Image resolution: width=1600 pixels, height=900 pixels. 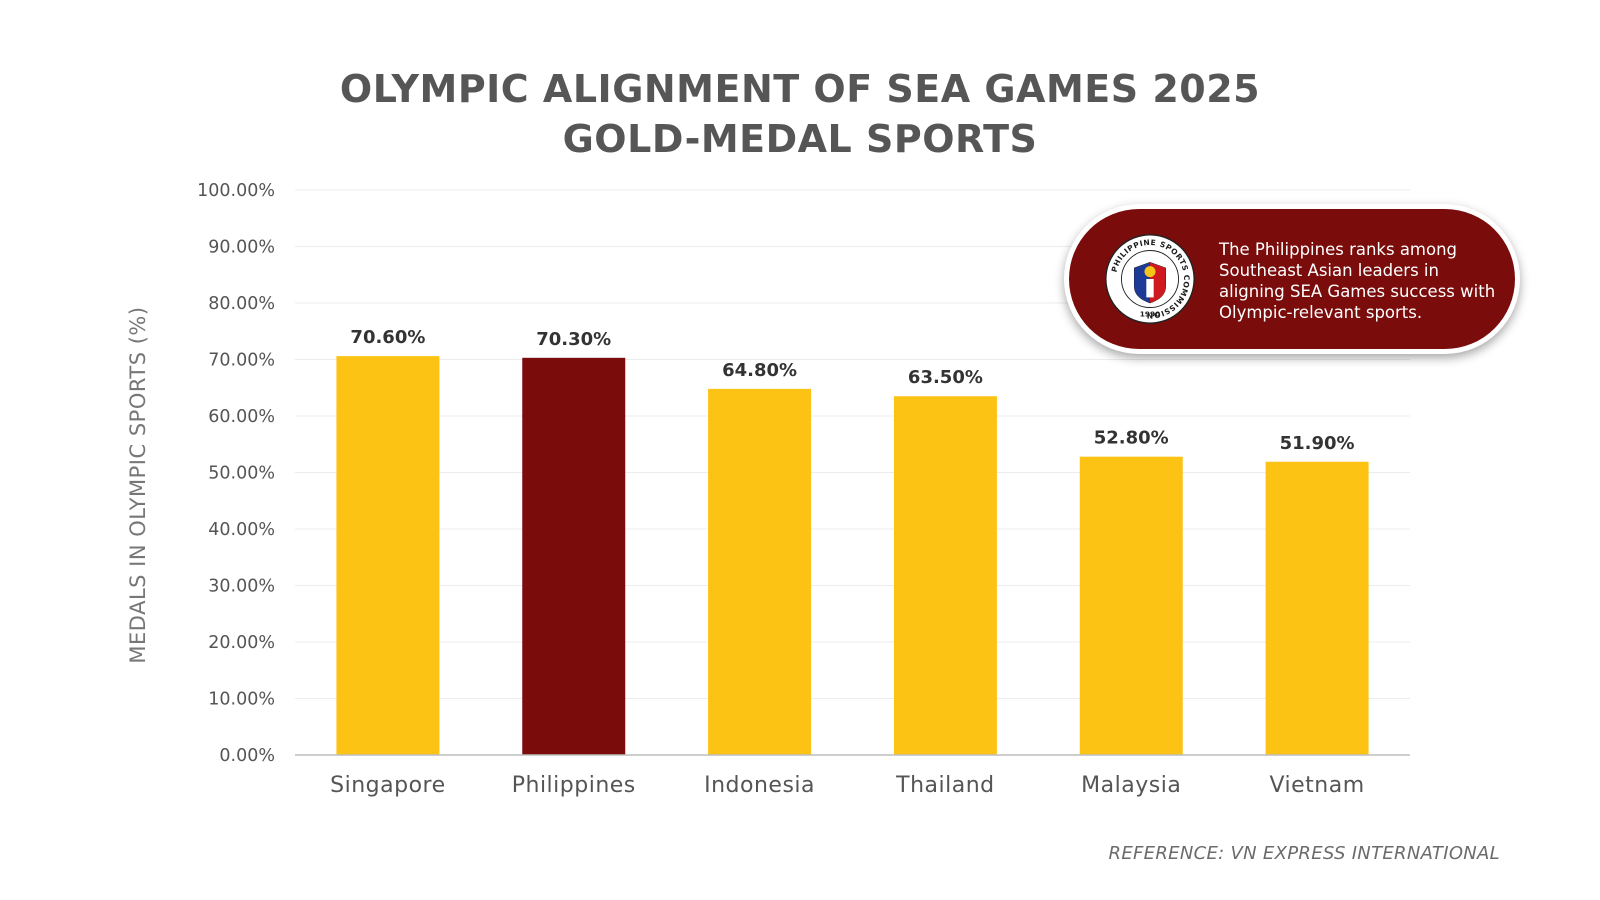 What do you see at coordinates (1150, 279) in the screenshot?
I see `sports-commission-seal-icon: PHILIPPINE SPORTS COMMISSION 1990` at bounding box center [1150, 279].